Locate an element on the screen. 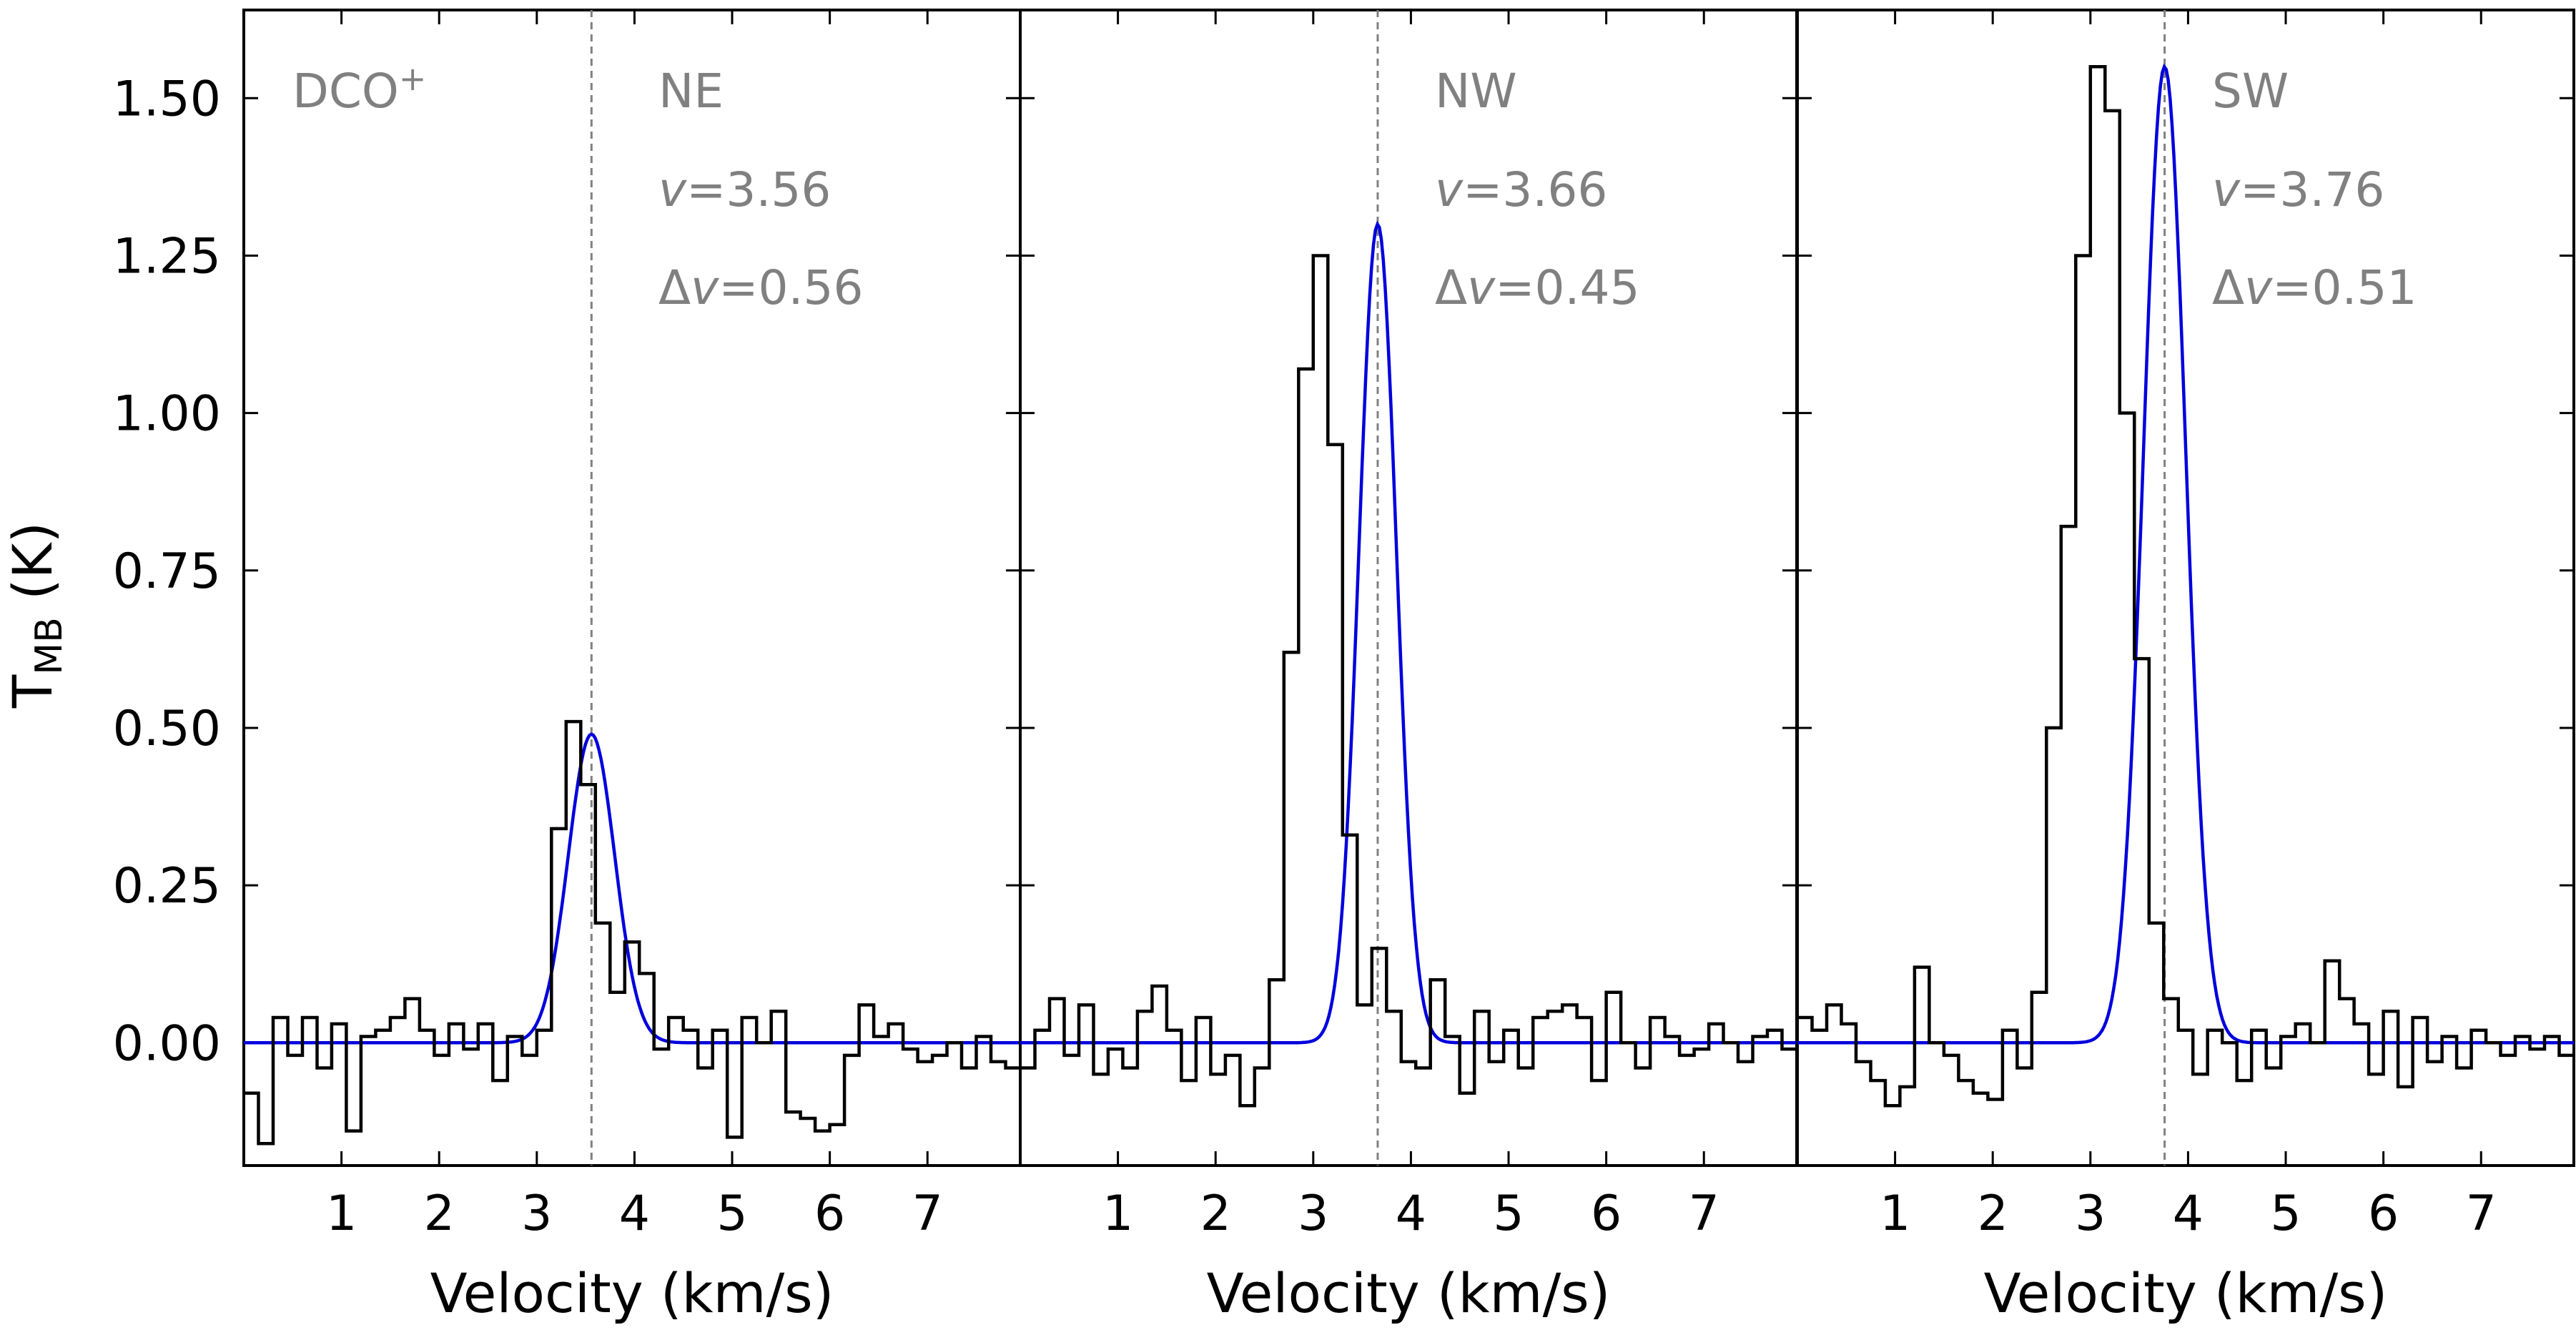 The width and height of the screenshot is (2576, 1330). molecule-name: DCO is located at coordinates (345, 92).